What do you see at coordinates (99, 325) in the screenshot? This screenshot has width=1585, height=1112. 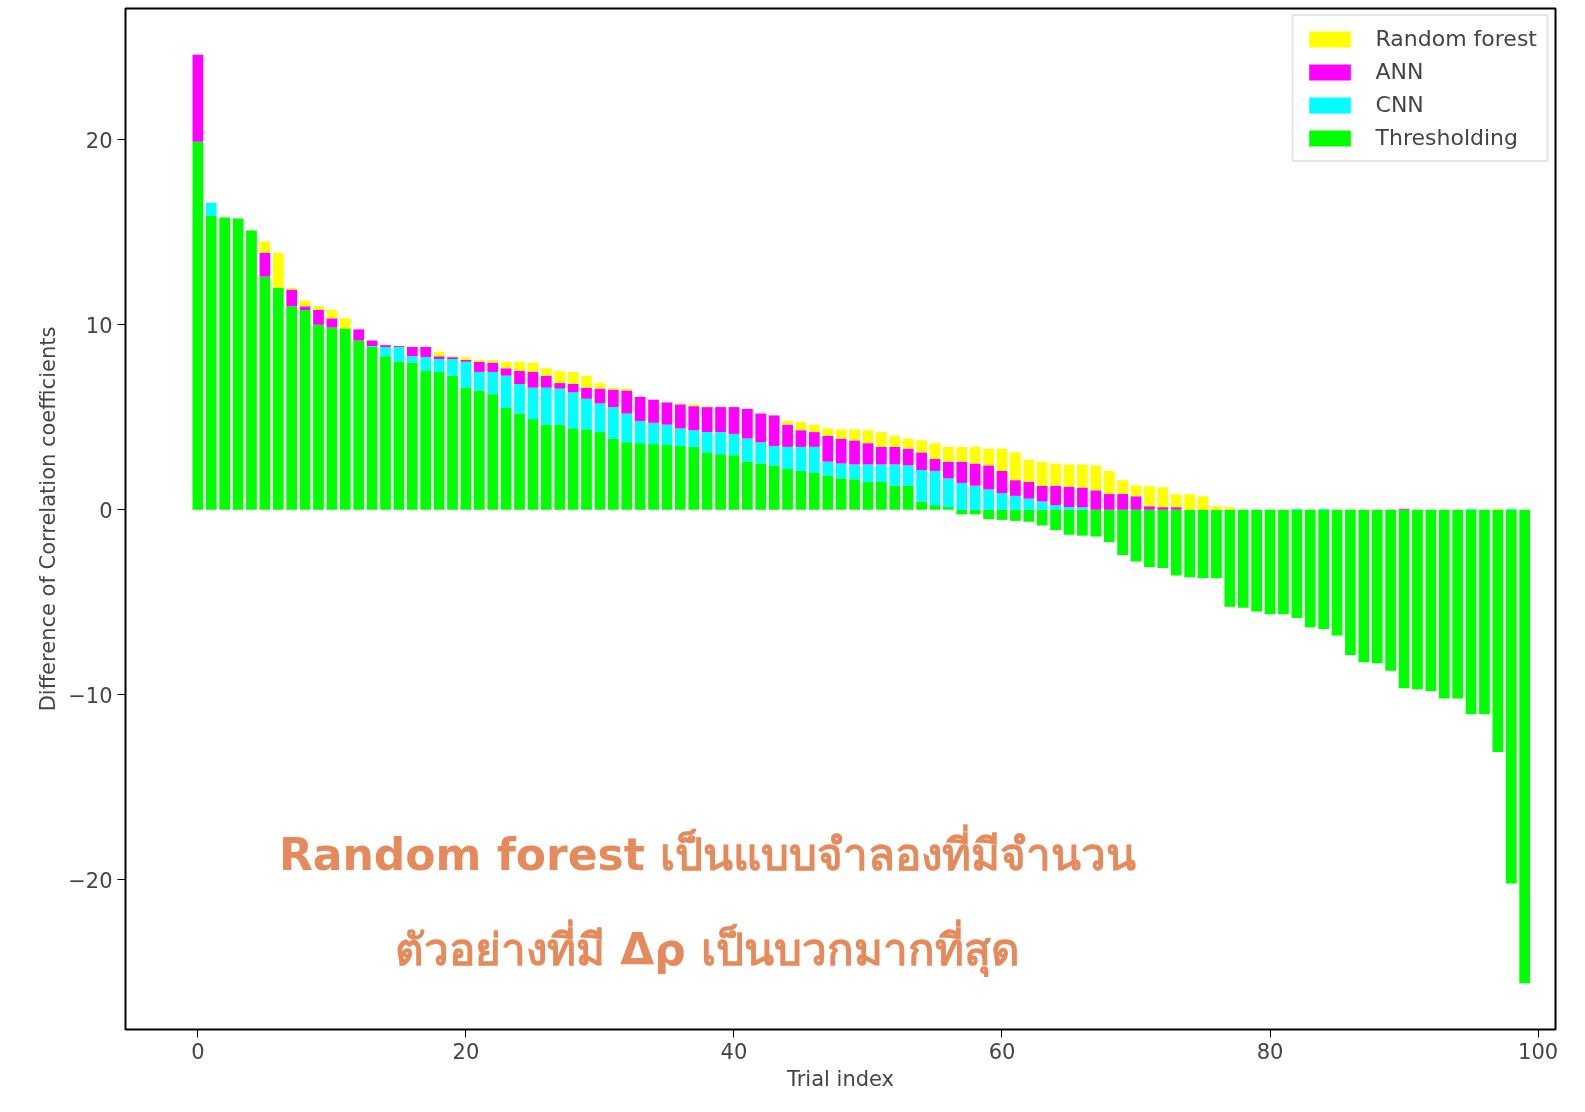 I see `y-tick-label: 10` at bounding box center [99, 325].